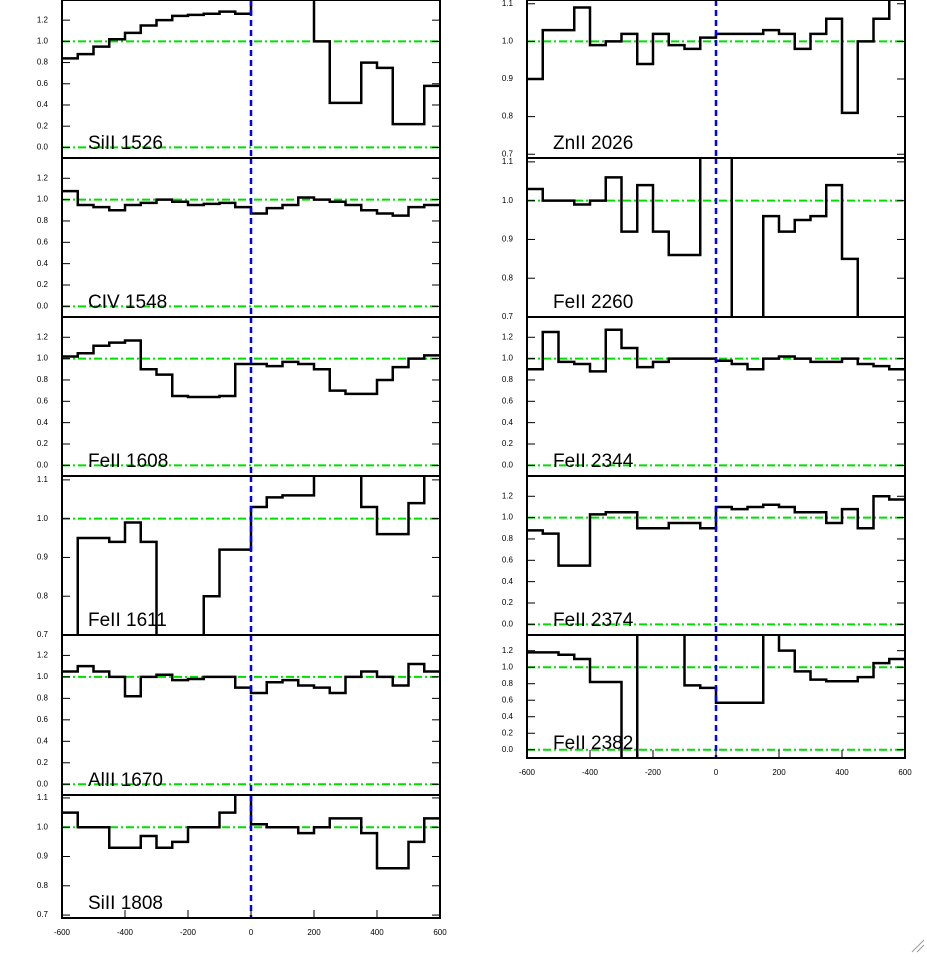 The image size is (927, 960). I want to click on x-tick-label: -200, so click(653, 772).